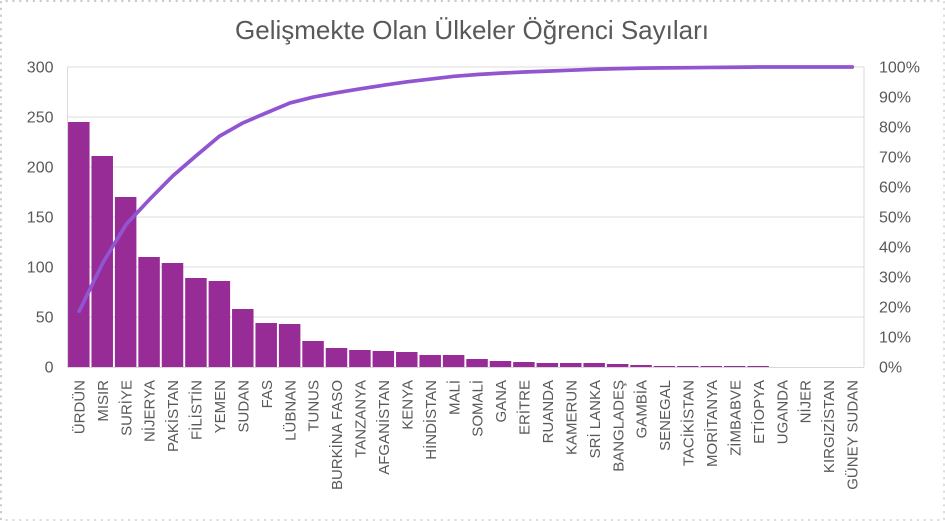  I want to click on svg-text: MISIR, so click(103, 401).